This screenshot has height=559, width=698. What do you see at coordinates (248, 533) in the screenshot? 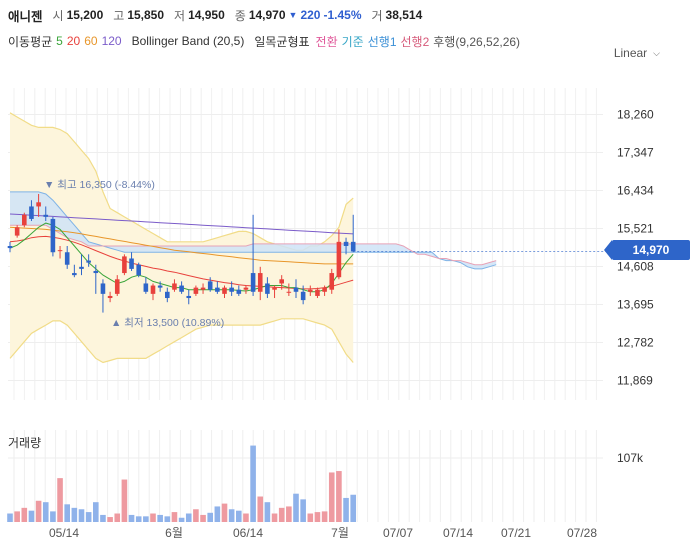
I see `x-tick-label: 06/14` at bounding box center [248, 533].